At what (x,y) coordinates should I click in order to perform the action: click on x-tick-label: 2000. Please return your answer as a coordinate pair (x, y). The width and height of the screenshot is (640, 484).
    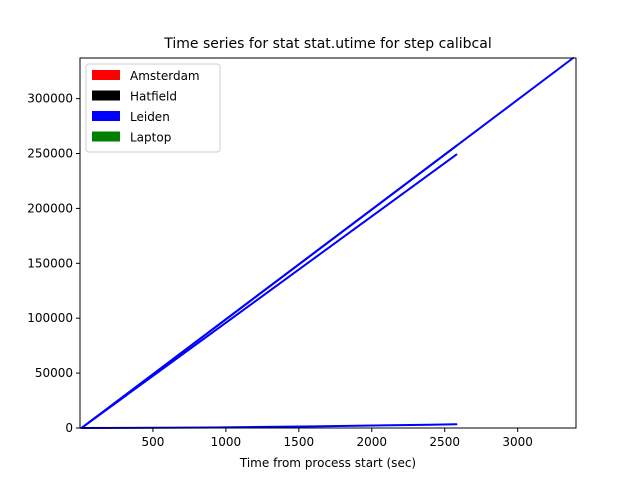
    Looking at the image, I should click on (371, 442).